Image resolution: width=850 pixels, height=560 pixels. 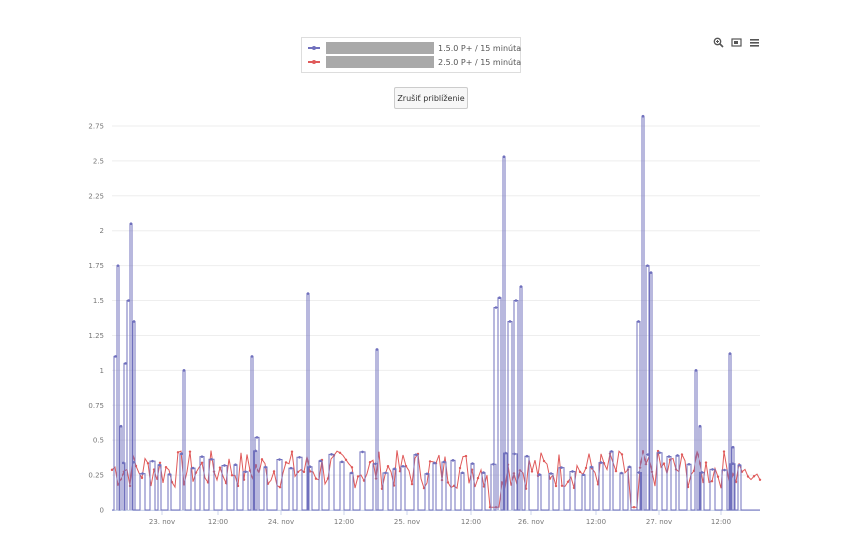 What do you see at coordinates (736, 42) in the screenshot?
I see `pan-icon` at bounding box center [736, 42].